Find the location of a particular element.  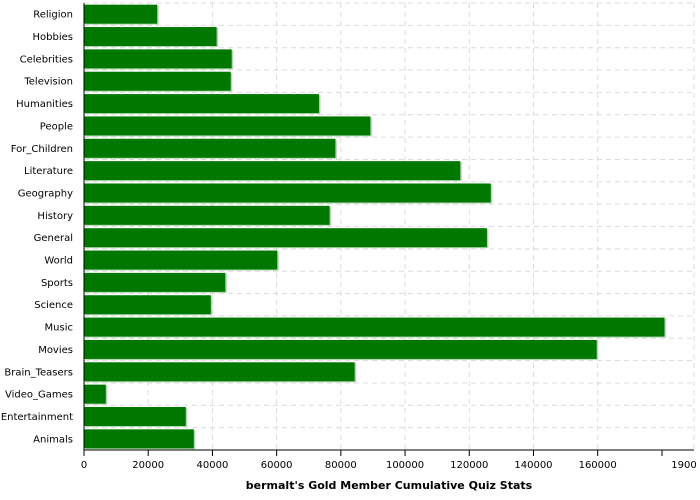

category-label: Literature is located at coordinates (48, 171).